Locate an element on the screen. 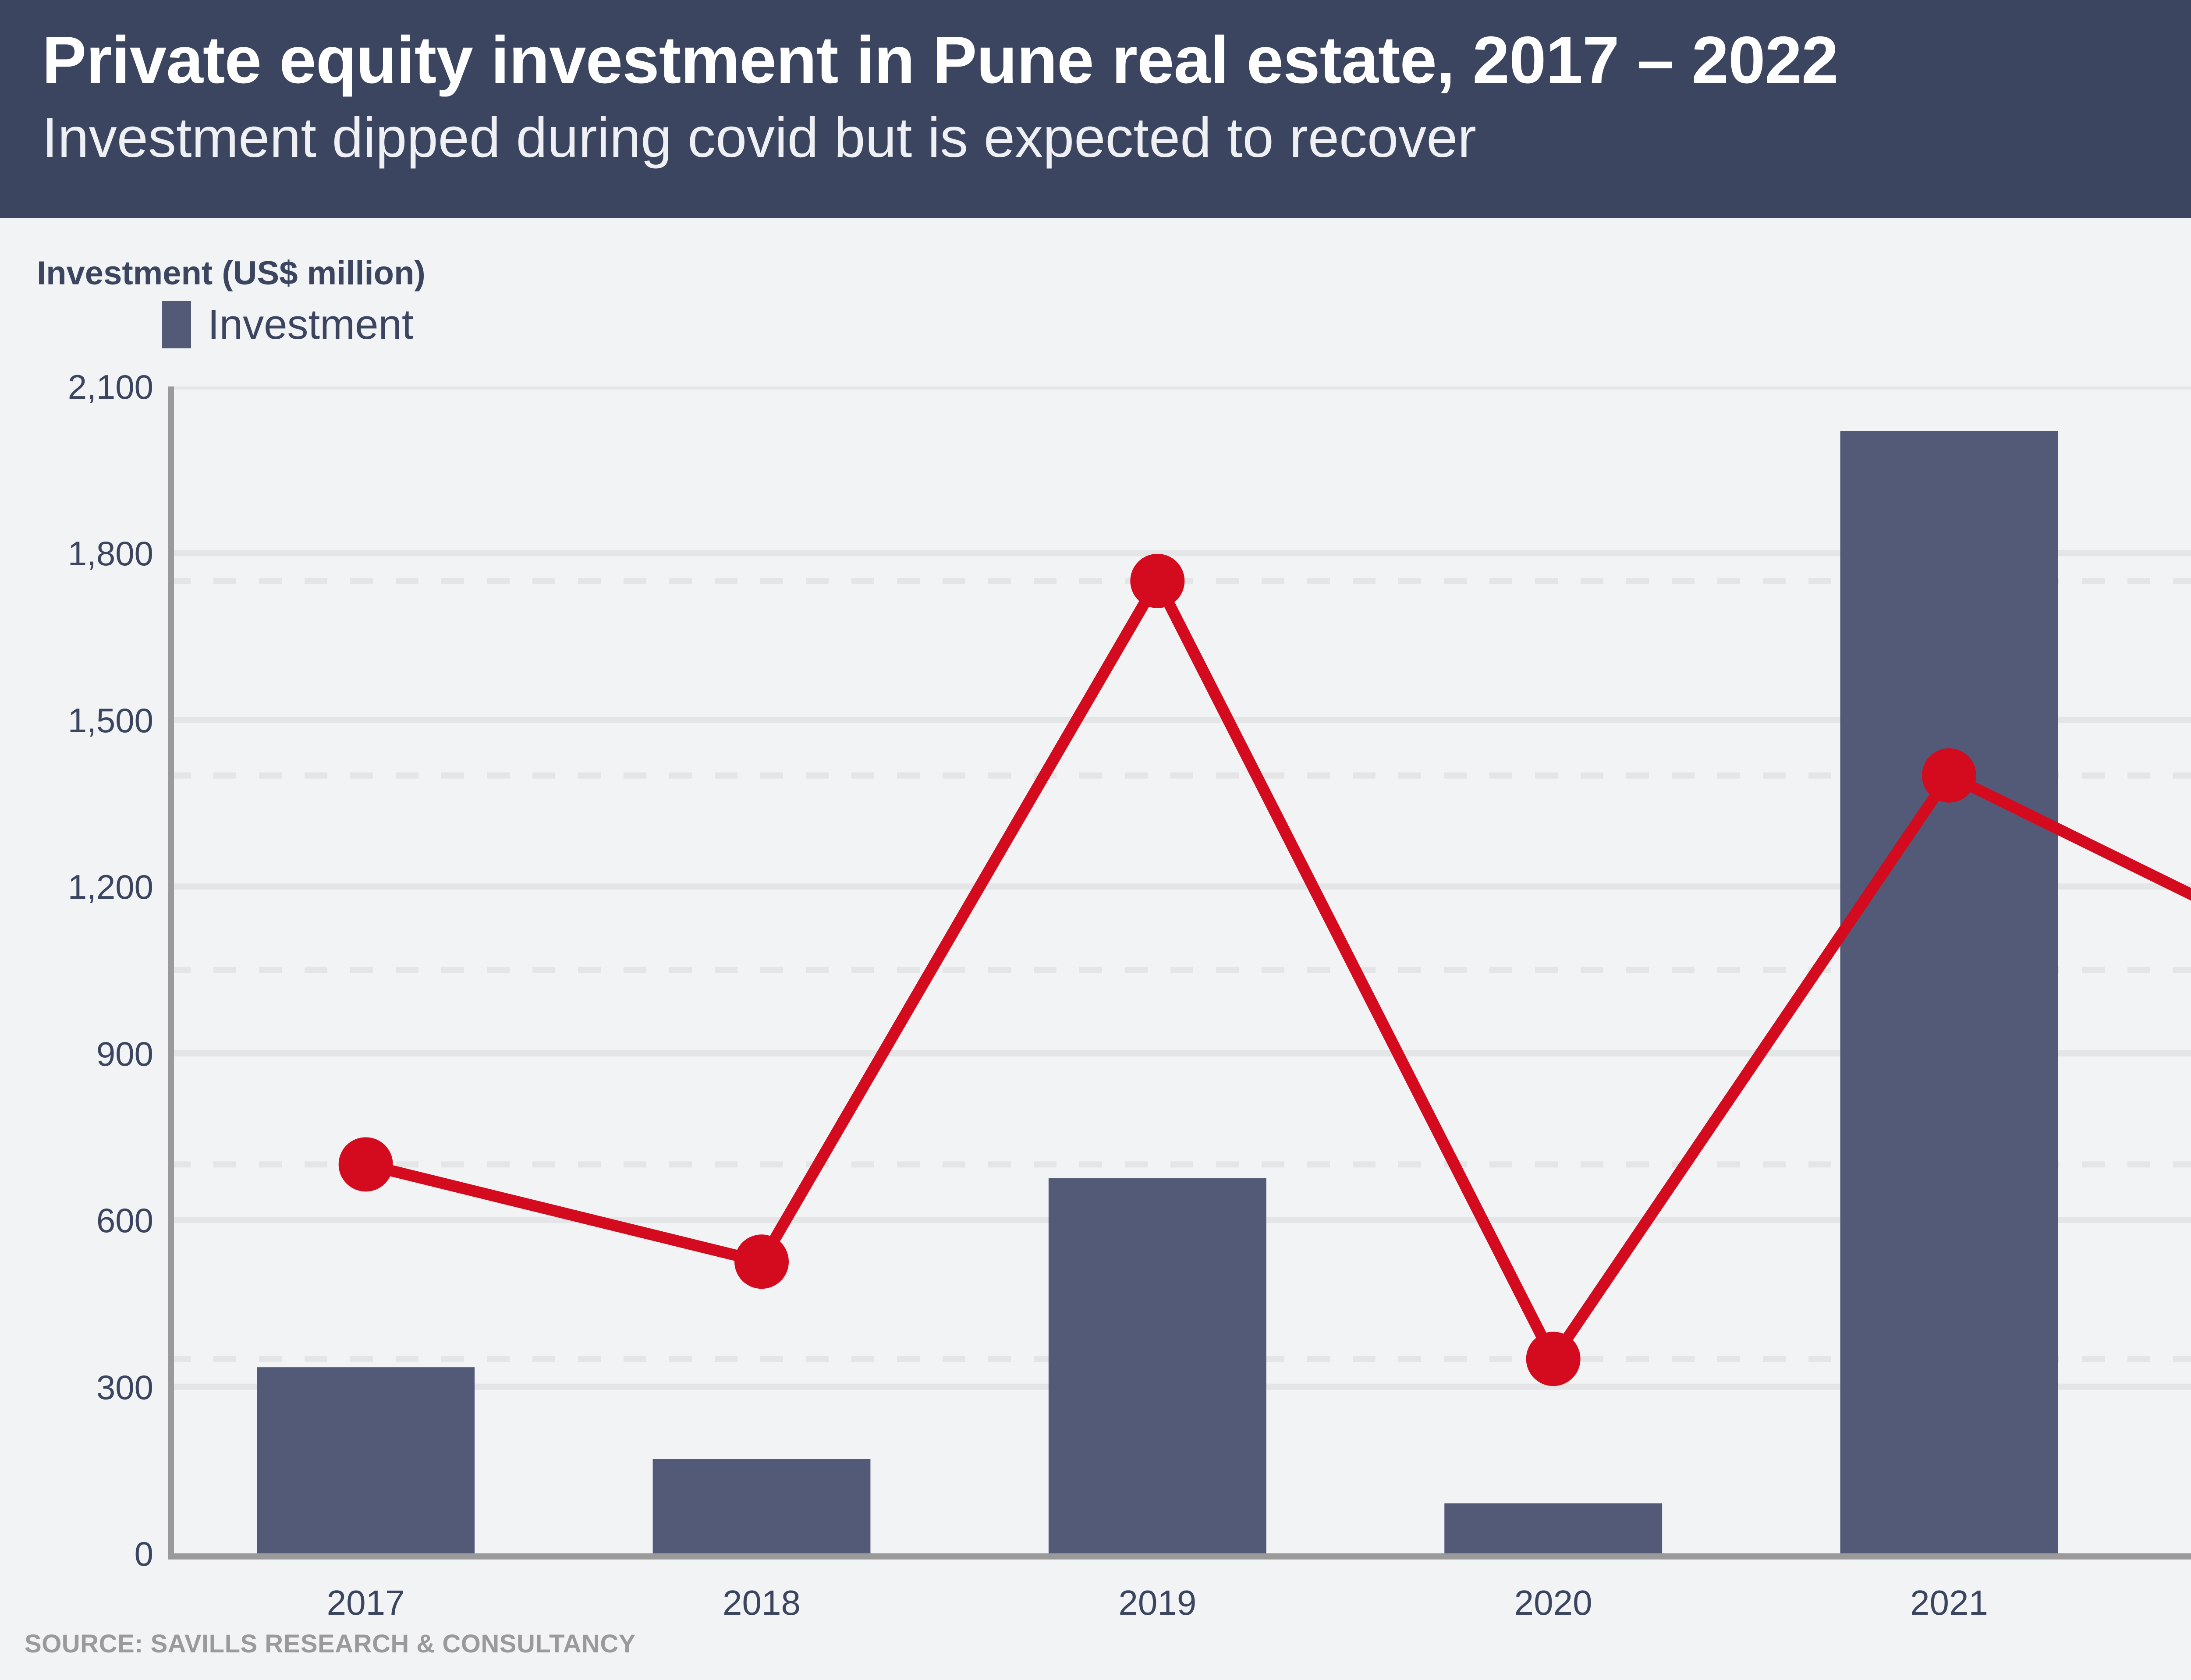  marker-2017 is located at coordinates (365, 1164).